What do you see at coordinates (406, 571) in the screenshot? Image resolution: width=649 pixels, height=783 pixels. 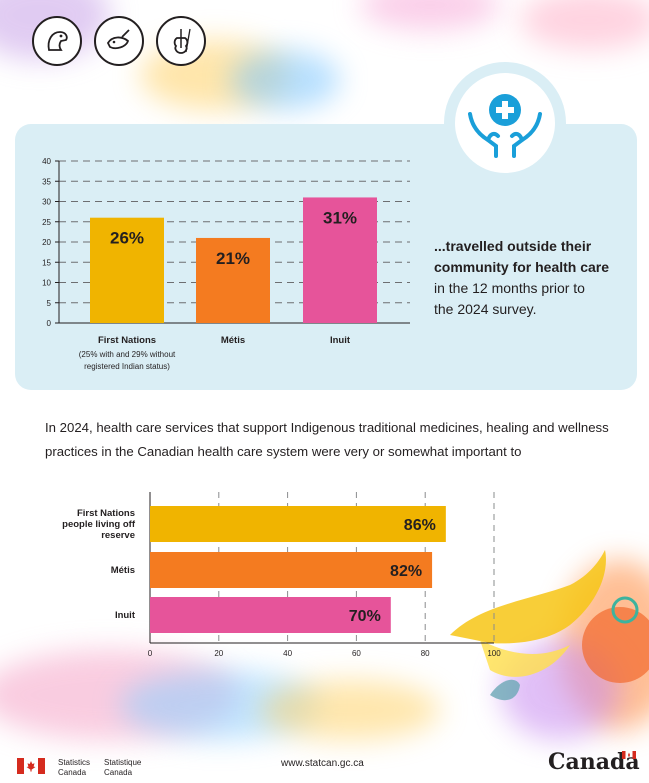 I see `bar-data-label: 82%` at bounding box center [406, 571].